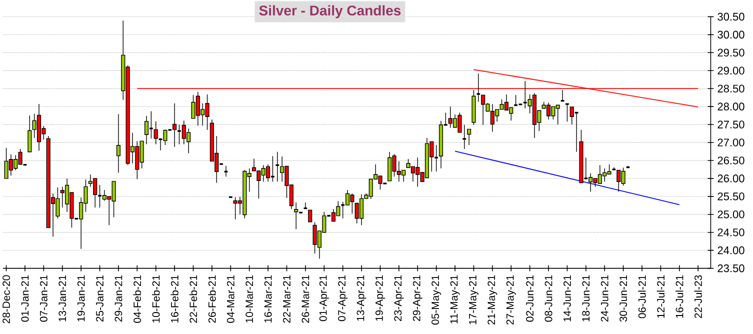 The image size is (753, 334). What do you see at coordinates (530, 298) in the screenshot?
I see `x-tick-label: 02-Jun-21` at bounding box center [530, 298].